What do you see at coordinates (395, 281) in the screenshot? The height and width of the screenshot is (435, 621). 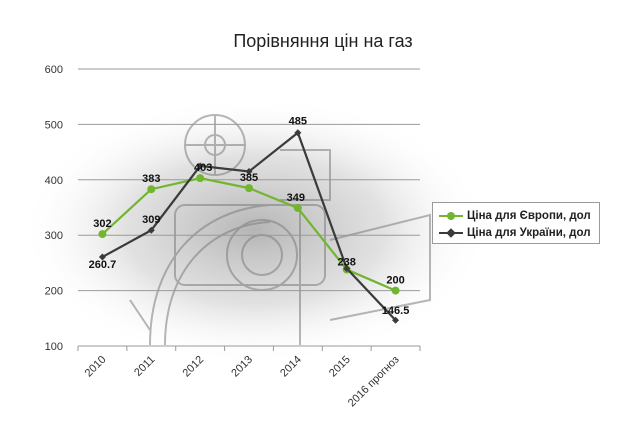 I see `data-label: 200` at bounding box center [395, 281].